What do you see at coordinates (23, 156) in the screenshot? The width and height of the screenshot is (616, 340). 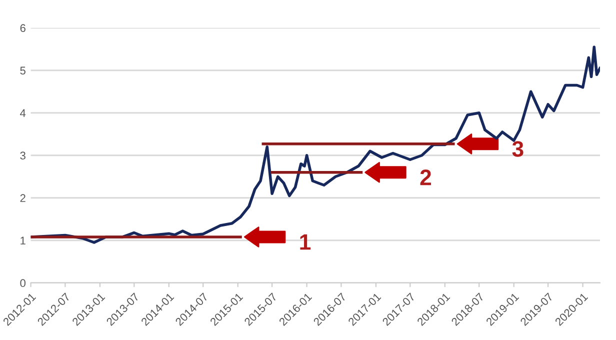 I see `y-tick-label: 3` at bounding box center [23, 156].